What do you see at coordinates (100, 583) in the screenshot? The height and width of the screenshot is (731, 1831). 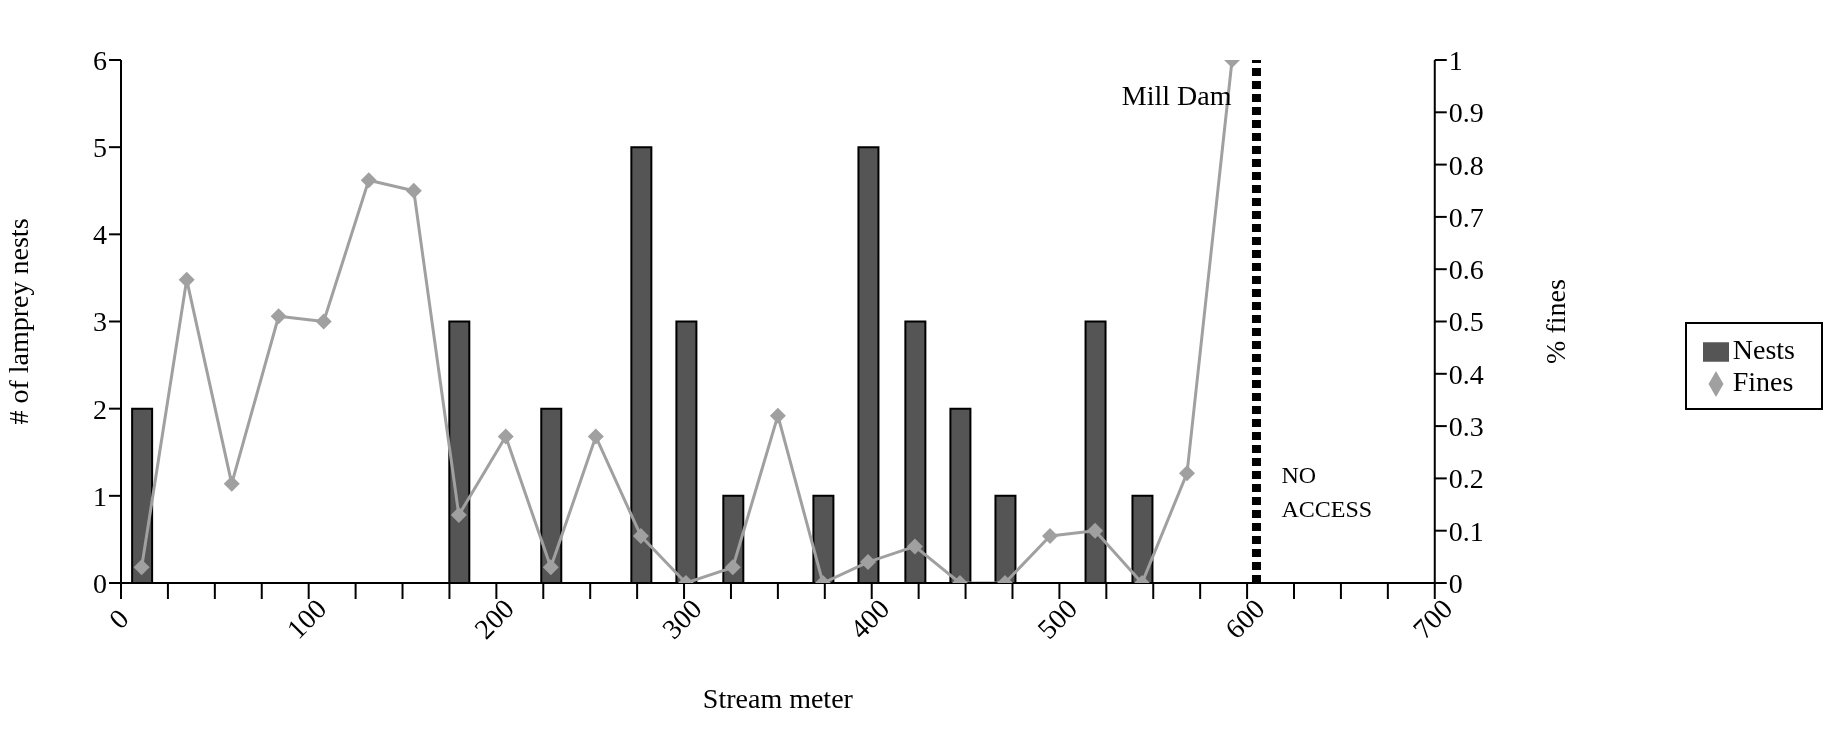 I see `y-tick-label: 0` at bounding box center [100, 583].